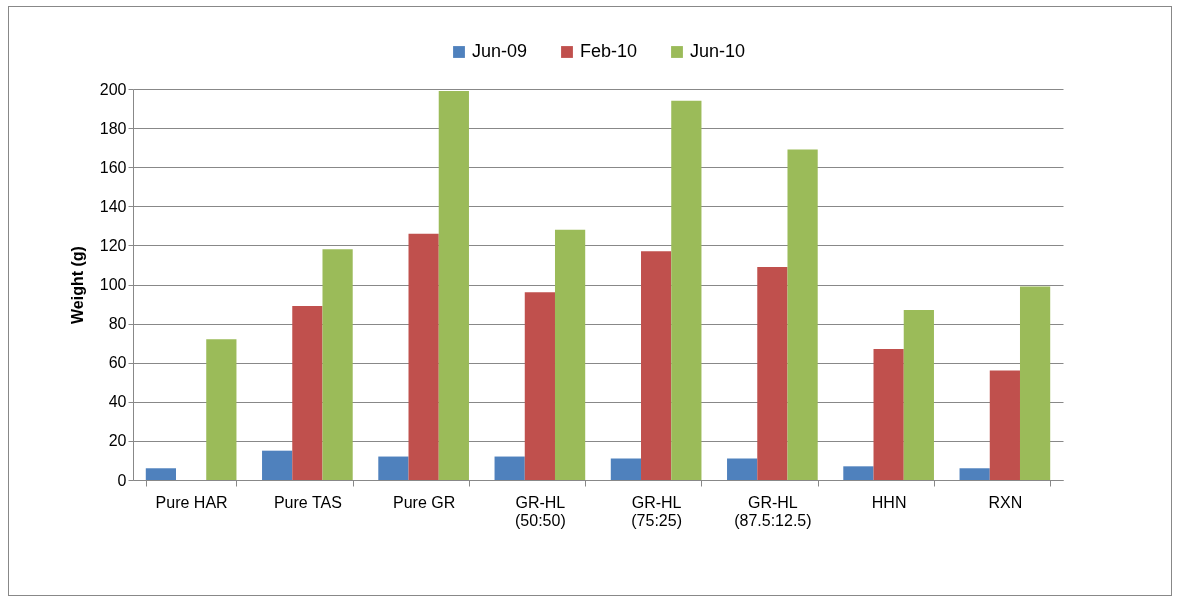 The height and width of the screenshot is (604, 1182). Describe the element at coordinates (718, 51) in the screenshot. I see `legend-label: Jun-10` at that location.